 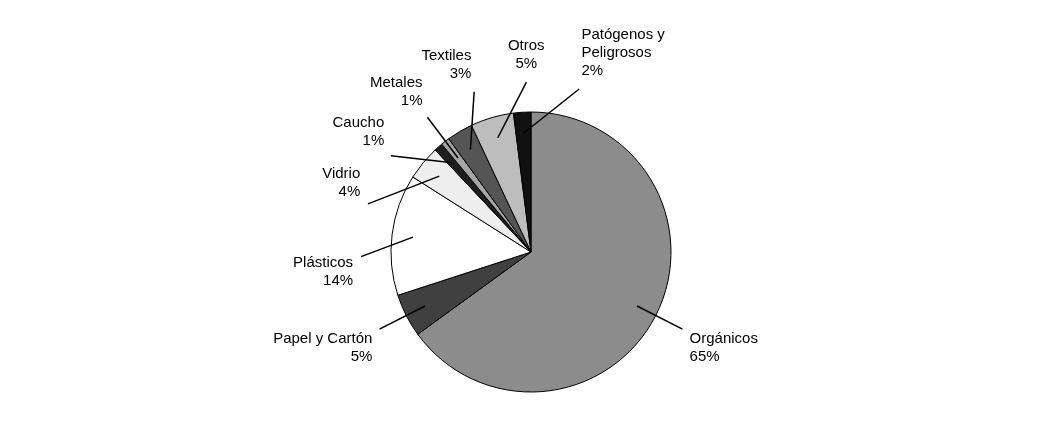 I want to click on slice-label: Plásticos, so click(x=323, y=261).